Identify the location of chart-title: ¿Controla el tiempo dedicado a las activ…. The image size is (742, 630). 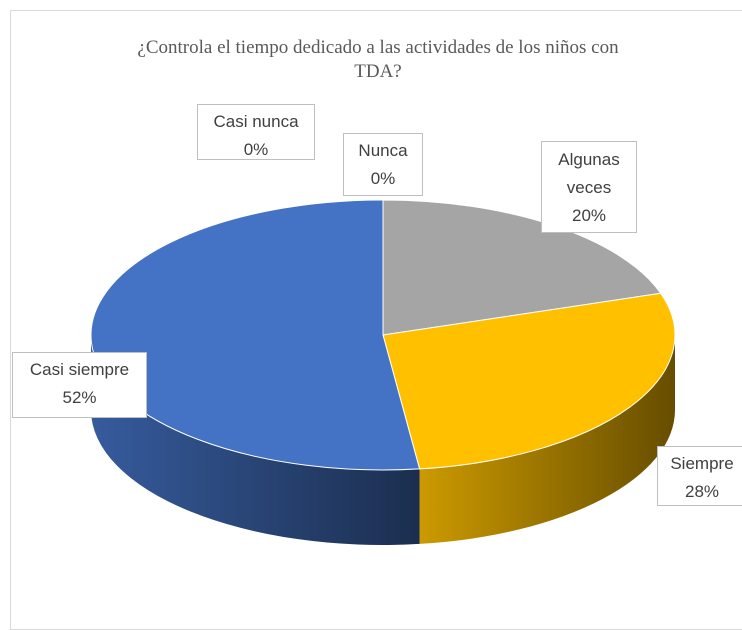
(378, 59).